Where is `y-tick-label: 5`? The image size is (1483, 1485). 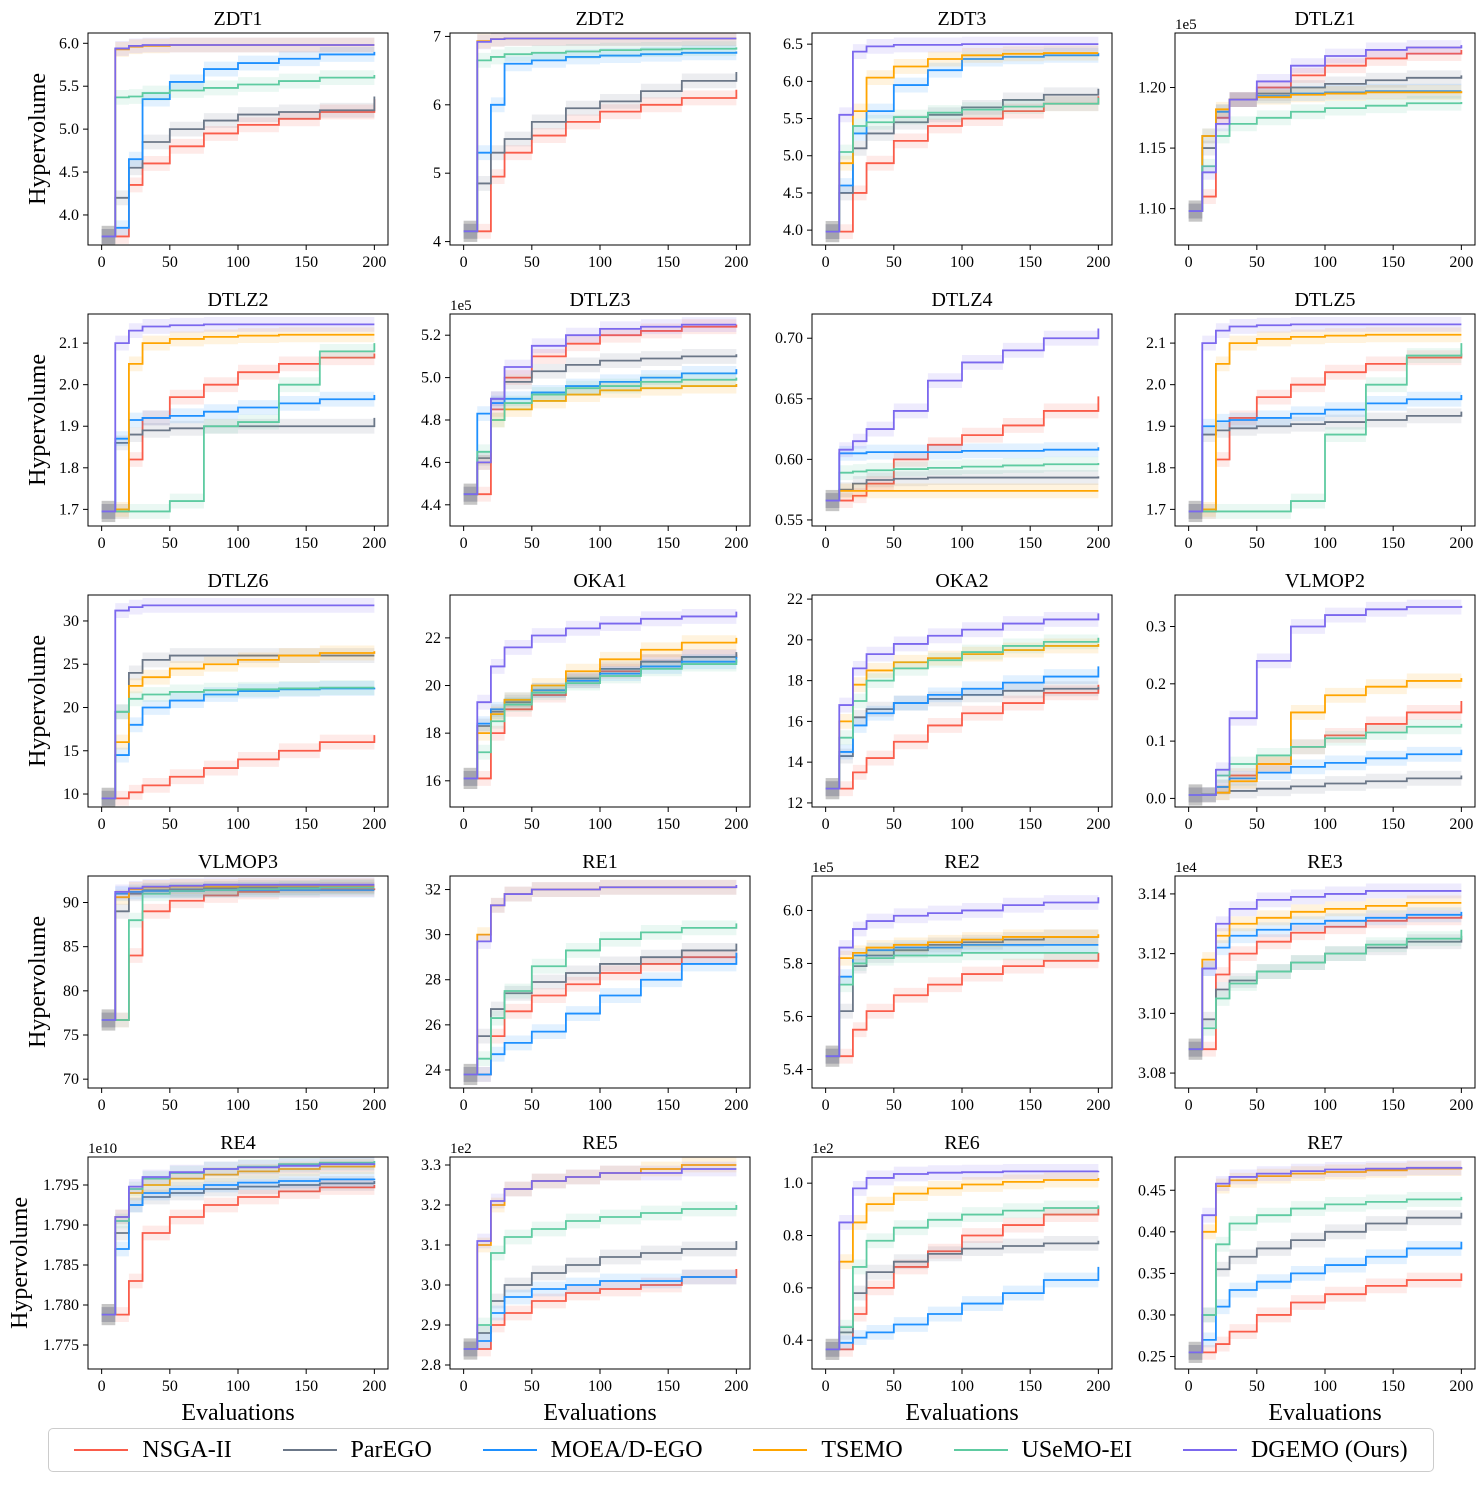 y-tick-label: 5 is located at coordinates (437, 173).